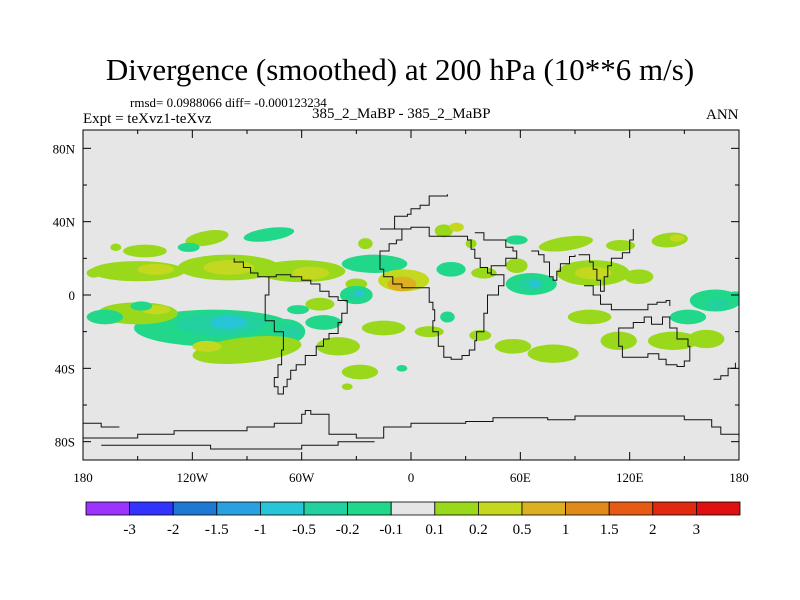 The height and width of the screenshot is (600, 800). I want to click on colorbar-label: -0.5, so click(304, 530).